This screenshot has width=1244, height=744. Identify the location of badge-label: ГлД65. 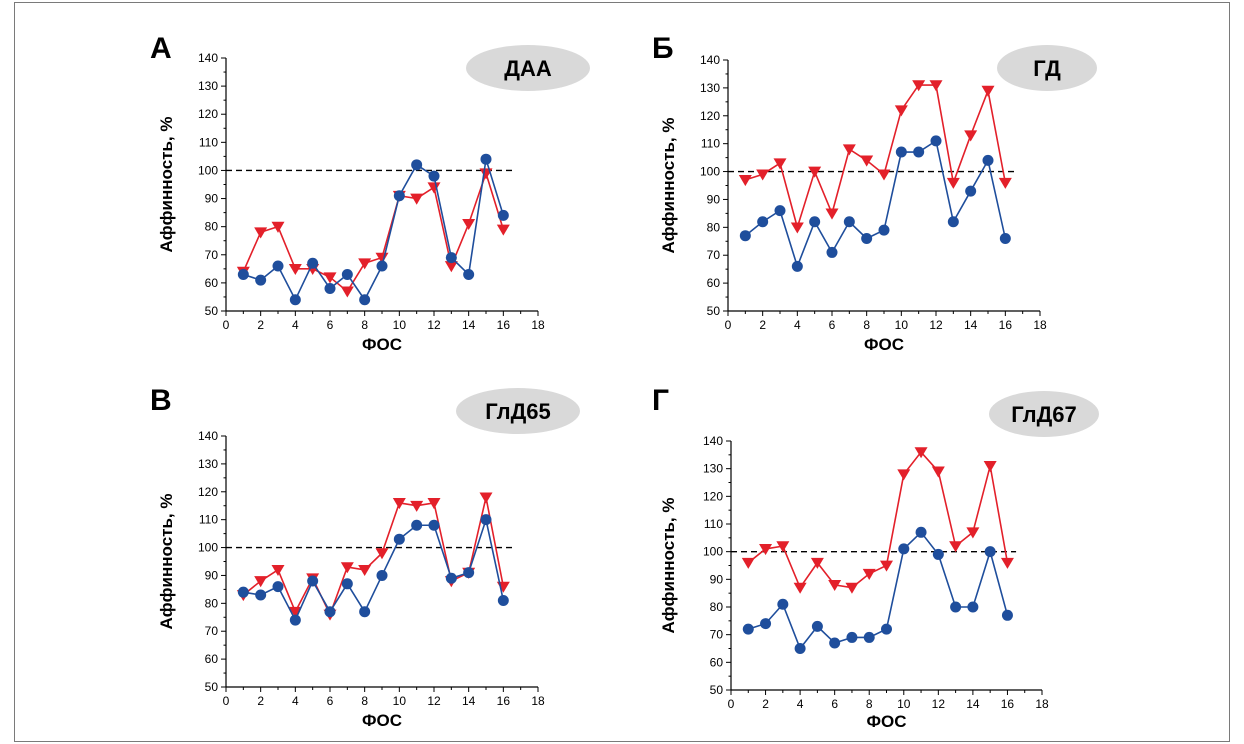
(518, 411).